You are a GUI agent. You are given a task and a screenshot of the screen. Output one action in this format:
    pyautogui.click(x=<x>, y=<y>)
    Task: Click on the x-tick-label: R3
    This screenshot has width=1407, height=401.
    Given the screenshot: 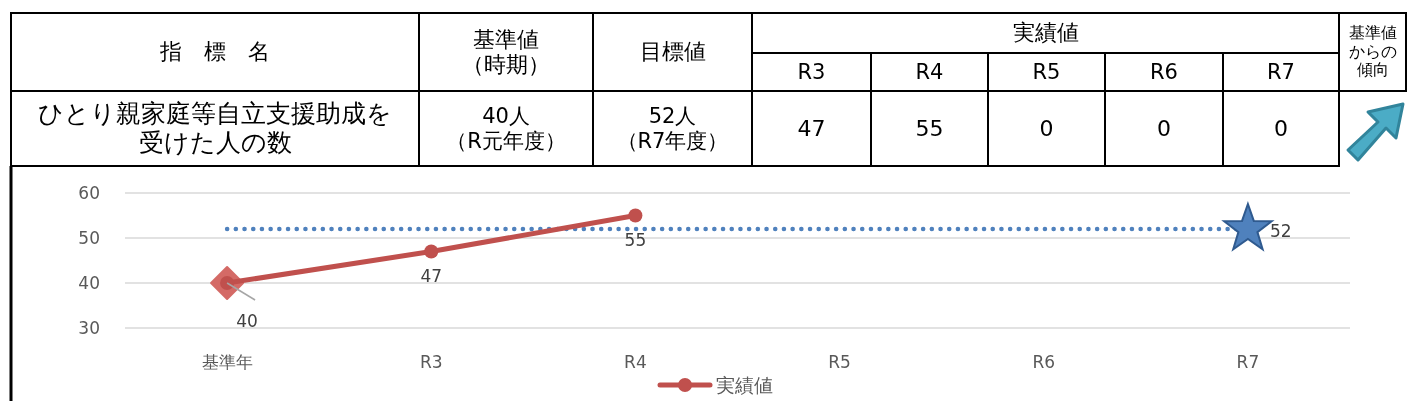 What is the action you would take?
    pyautogui.click(x=431, y=362)
    